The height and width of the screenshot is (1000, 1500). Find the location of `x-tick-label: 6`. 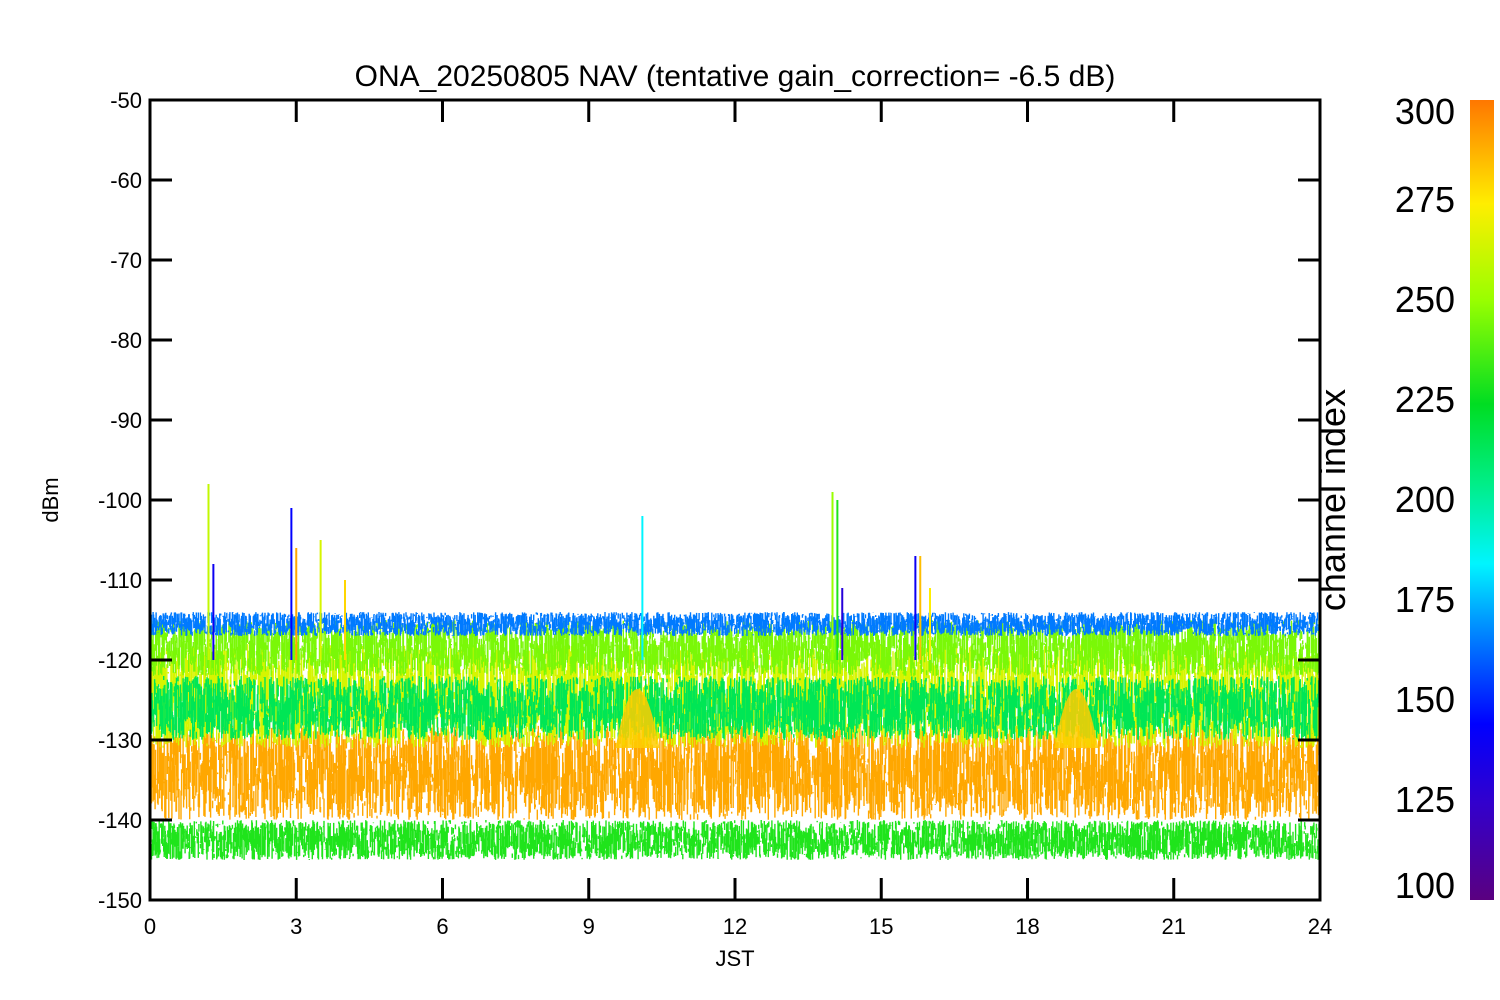

x-tick-label: 6 is located at coordinates (442, 926).